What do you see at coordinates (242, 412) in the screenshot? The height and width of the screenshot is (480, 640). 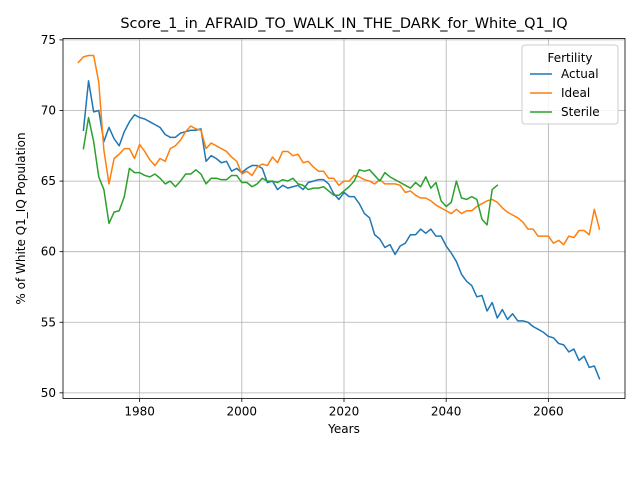 I see `x-tick-label: 2000` at bounding box center [242, 412].